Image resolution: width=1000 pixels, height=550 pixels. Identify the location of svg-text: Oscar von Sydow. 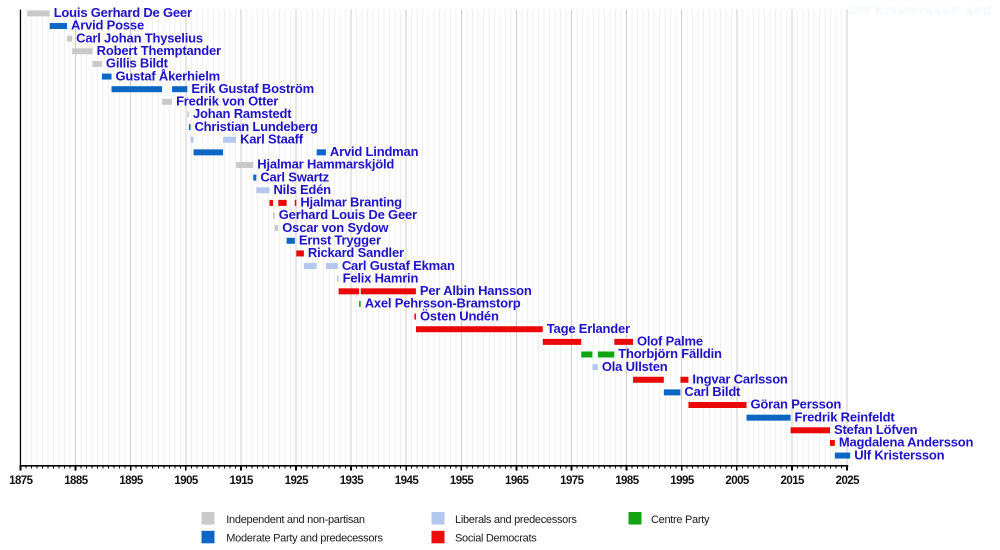
(335, 227).